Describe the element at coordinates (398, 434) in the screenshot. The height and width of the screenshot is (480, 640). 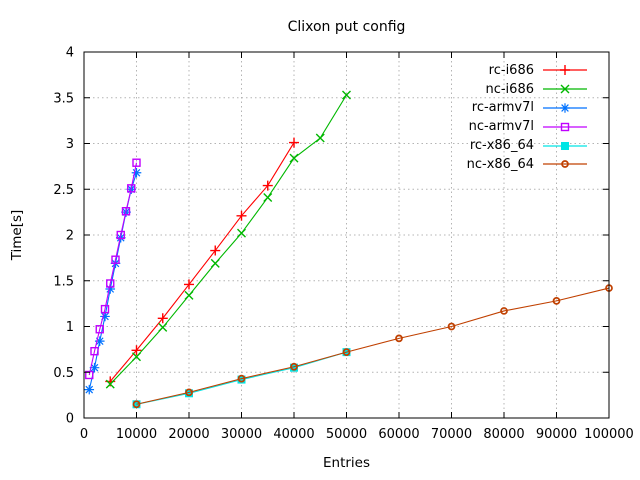
I see `x-tick-label: 60000` at that location.